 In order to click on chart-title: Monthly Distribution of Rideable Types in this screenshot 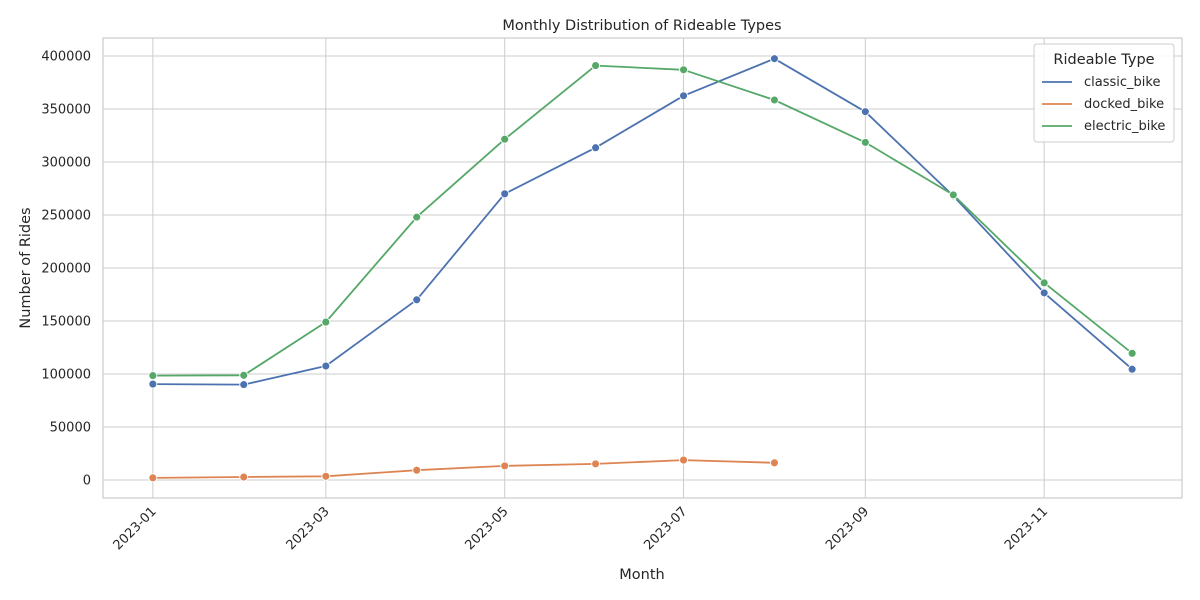, I will do `click(641, 26)`.